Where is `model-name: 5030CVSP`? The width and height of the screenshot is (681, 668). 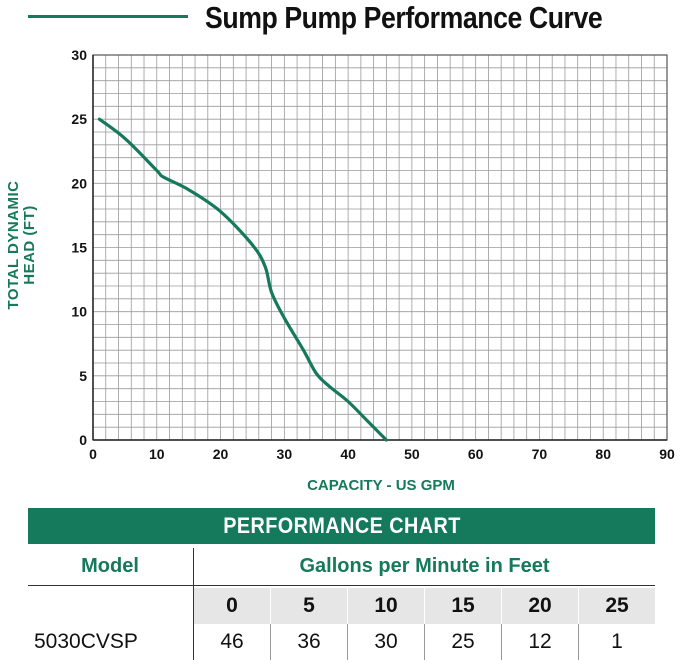 model-name: 5030CVSP is located at coordinates (86, 641).